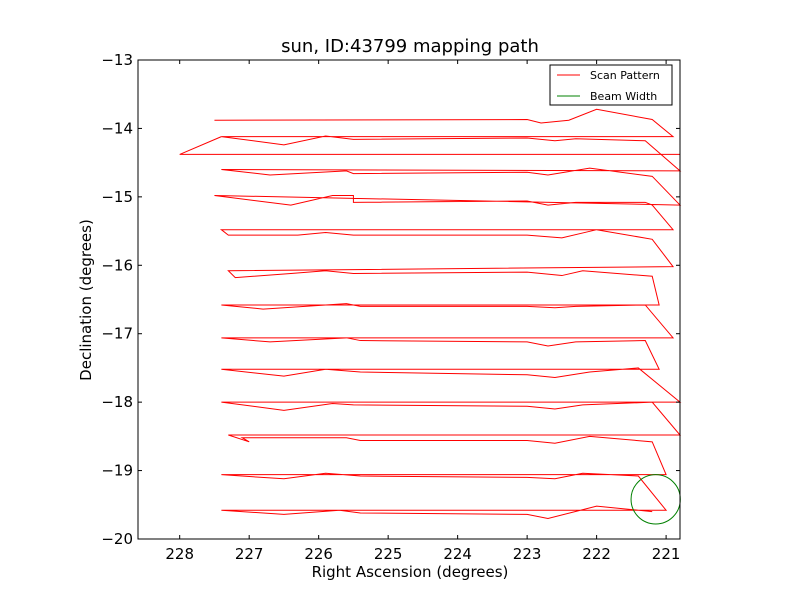 The image size is (800, 600). I want to click on legend-box, so click(611, 85).